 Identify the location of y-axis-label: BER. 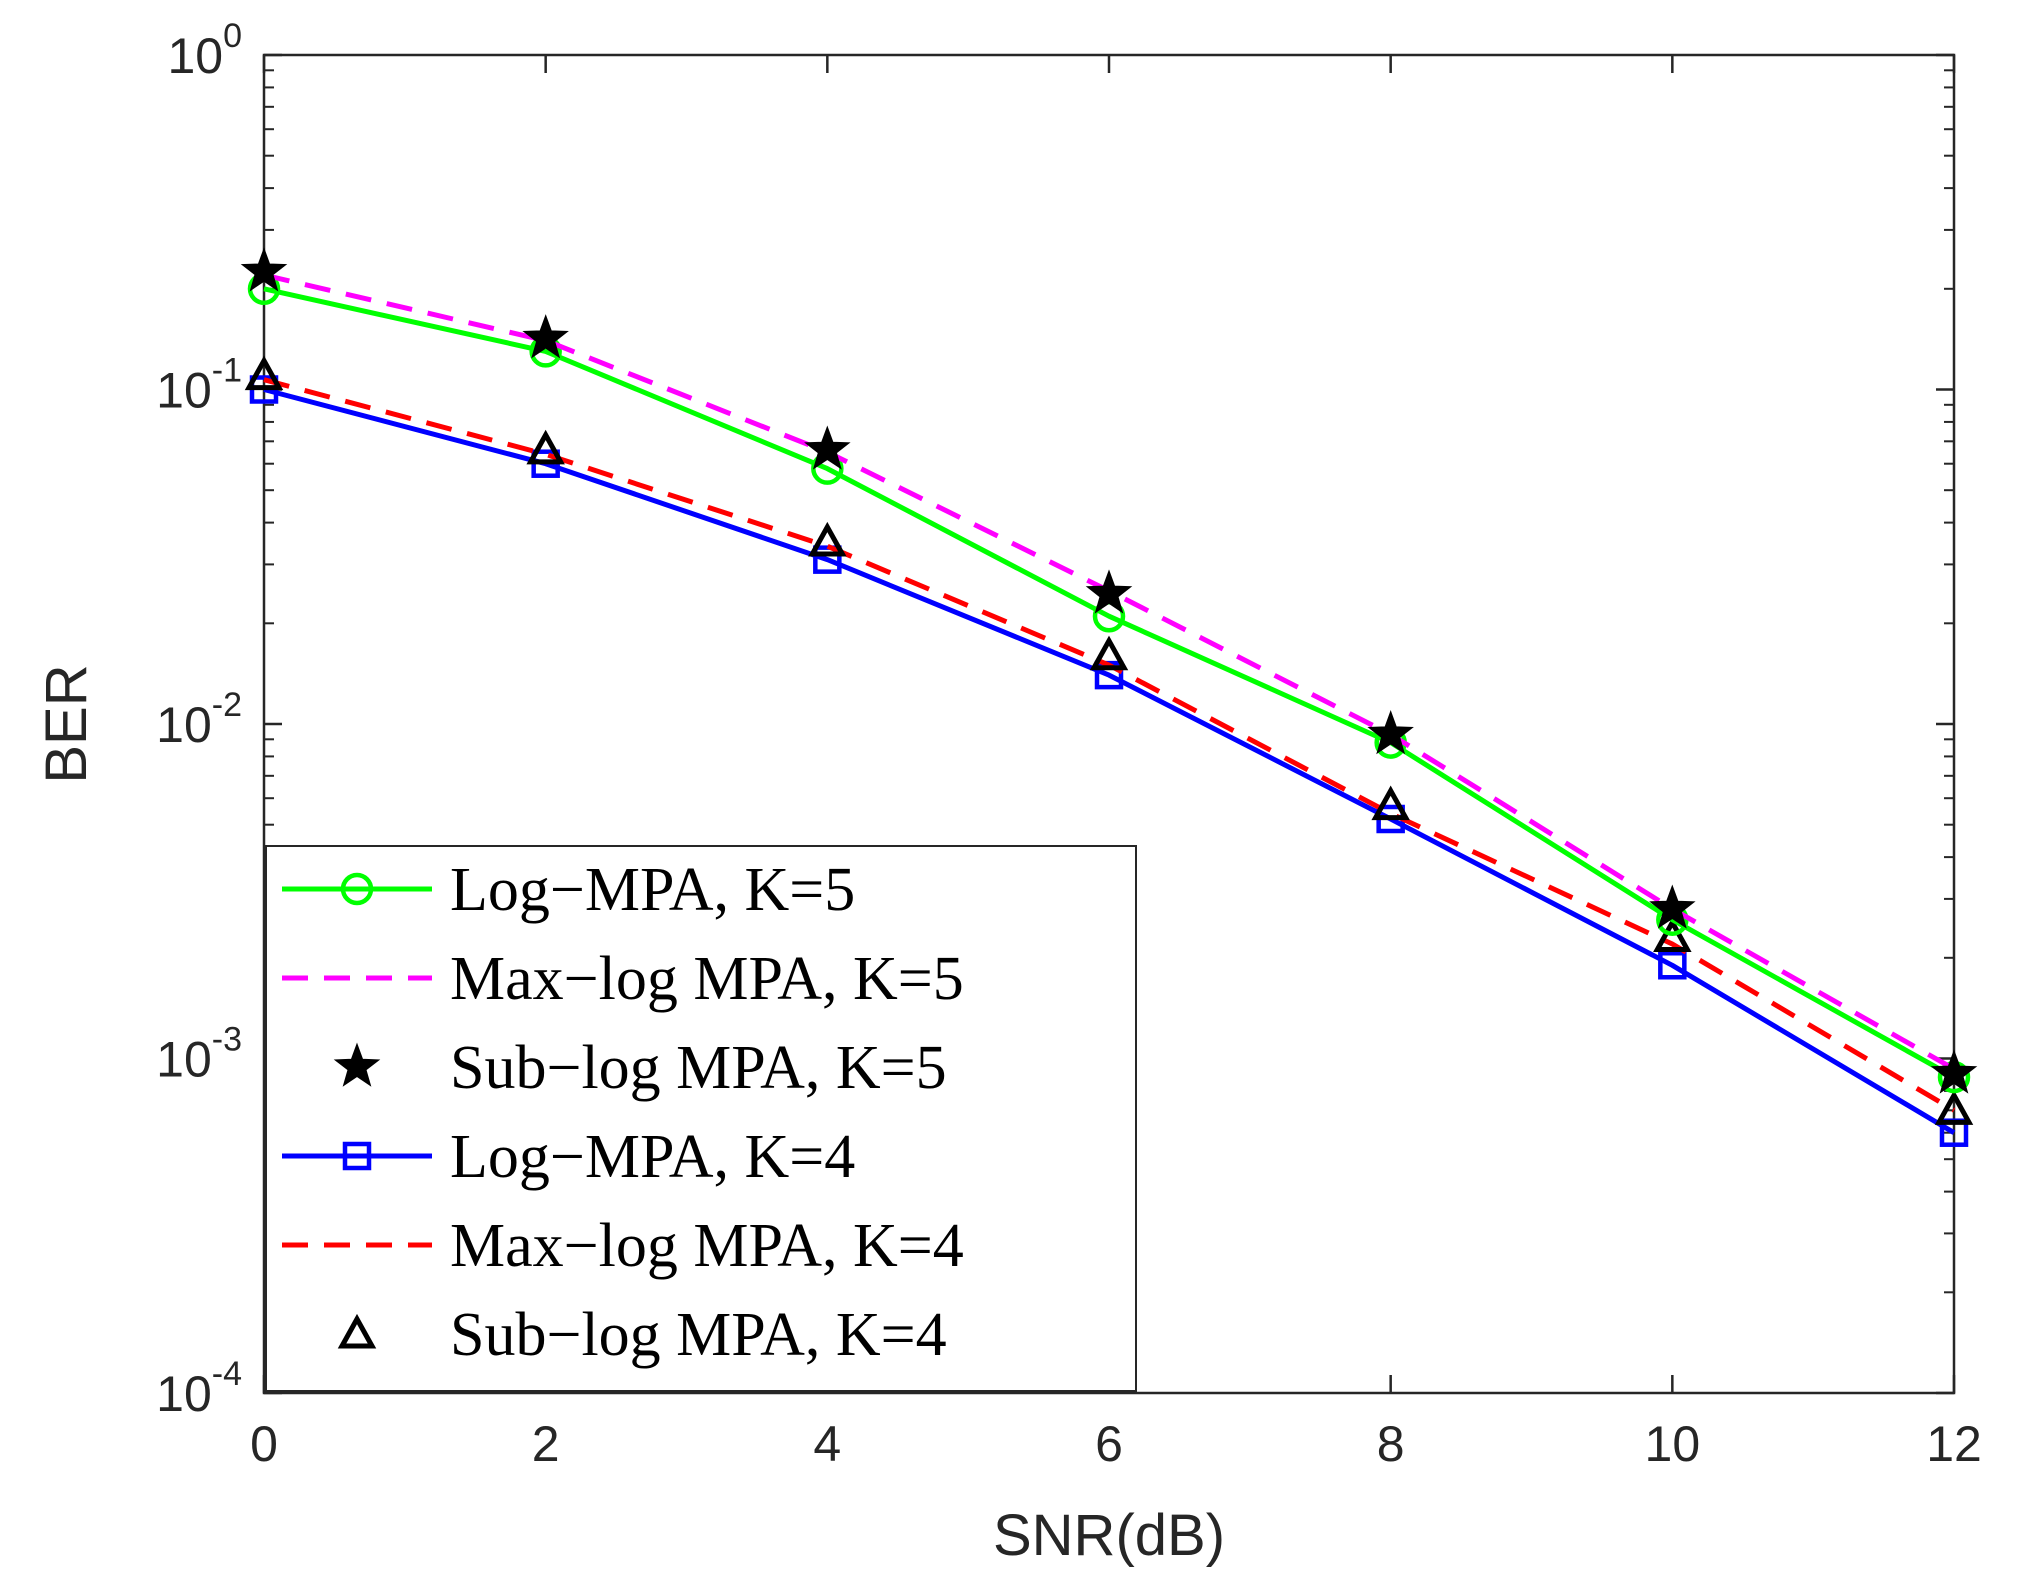
(66, 723).